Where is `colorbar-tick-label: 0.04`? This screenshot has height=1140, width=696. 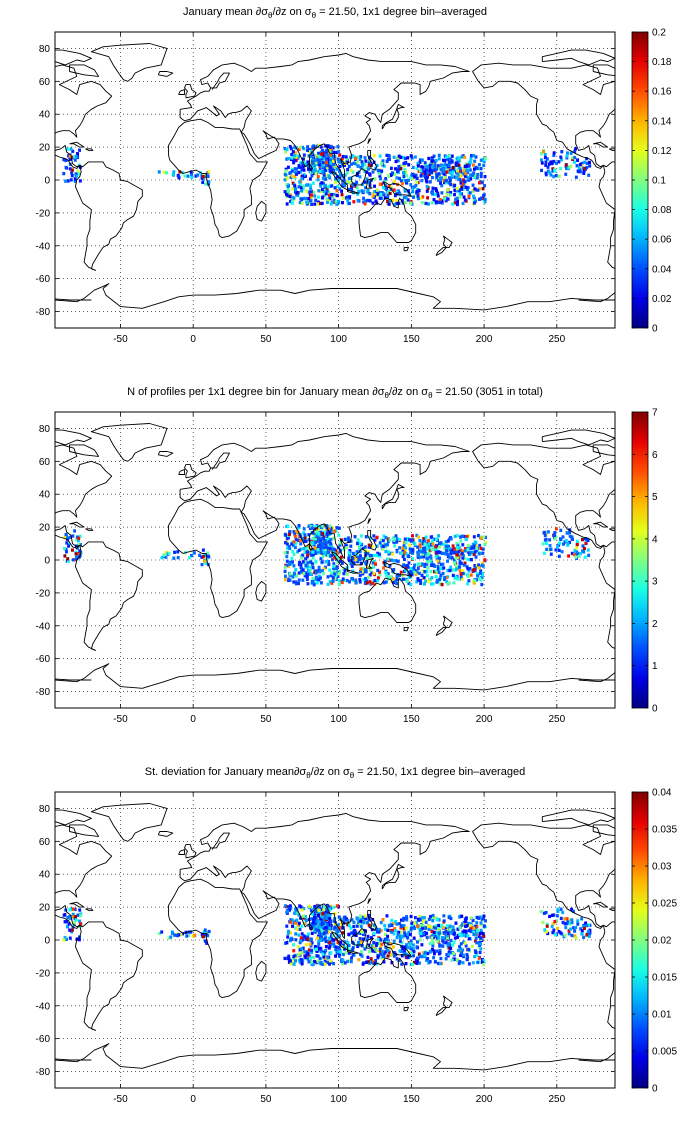 colorbar-tick-label: 0.04 is located at coordinates (662, 793).